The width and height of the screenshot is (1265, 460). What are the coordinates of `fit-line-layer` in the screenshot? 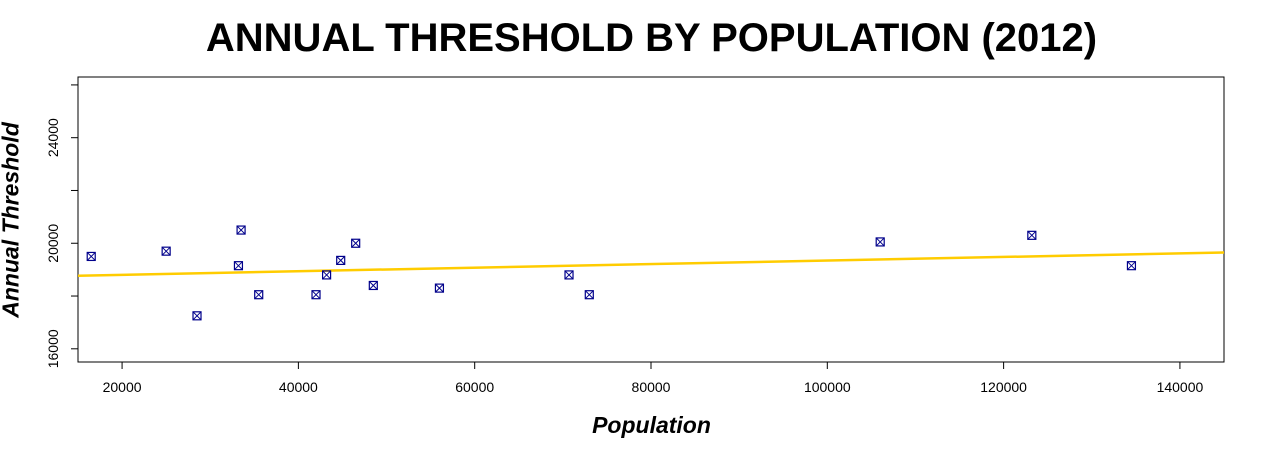 It's located at (651, 264).